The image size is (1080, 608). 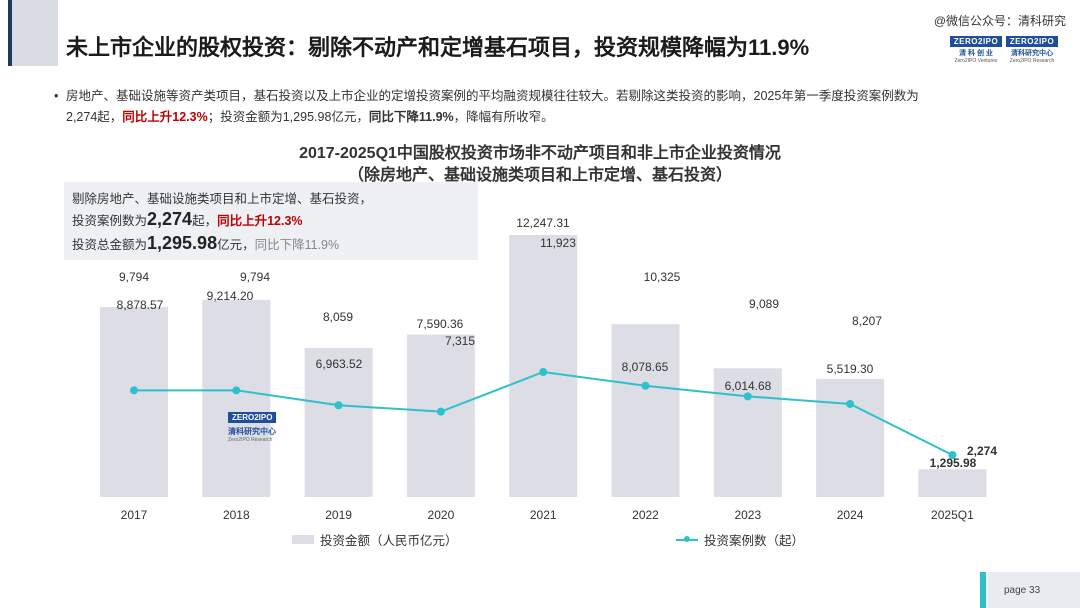 What do you see at coordinates (1022, 590) in the screenshot?
I see `page-number: page 33` at bounding box center [1022, 590].